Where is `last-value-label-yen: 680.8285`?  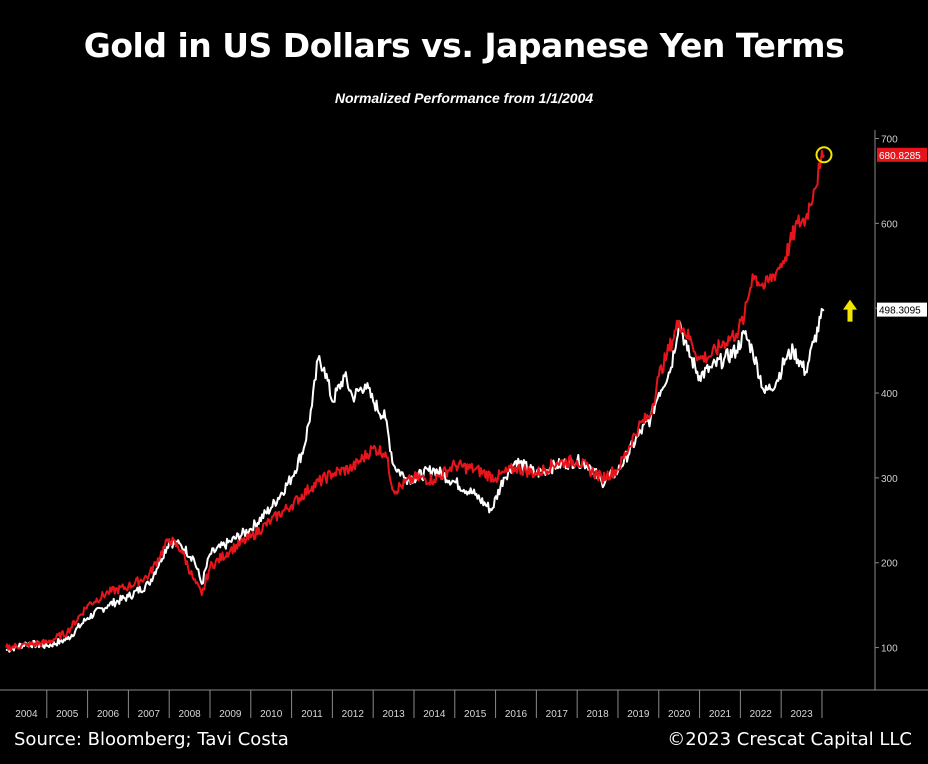 last-value-label-yen: 680.8285 is located at coordinates (900, 156).